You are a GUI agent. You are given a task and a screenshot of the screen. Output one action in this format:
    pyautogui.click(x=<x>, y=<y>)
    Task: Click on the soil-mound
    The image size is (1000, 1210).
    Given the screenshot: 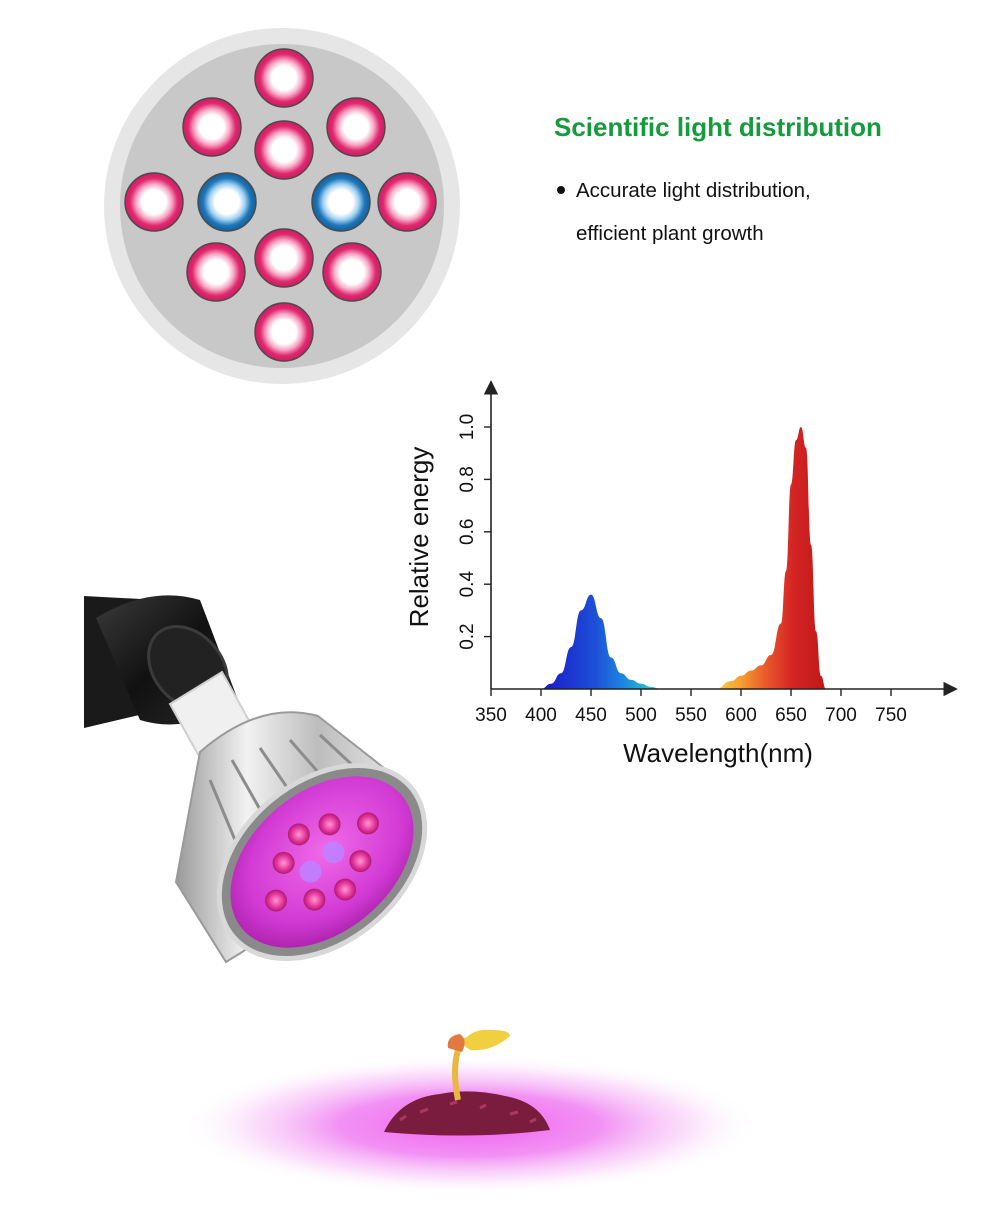 What is the action you would take?
    pyautogui.click(x=467, y=1113)
    